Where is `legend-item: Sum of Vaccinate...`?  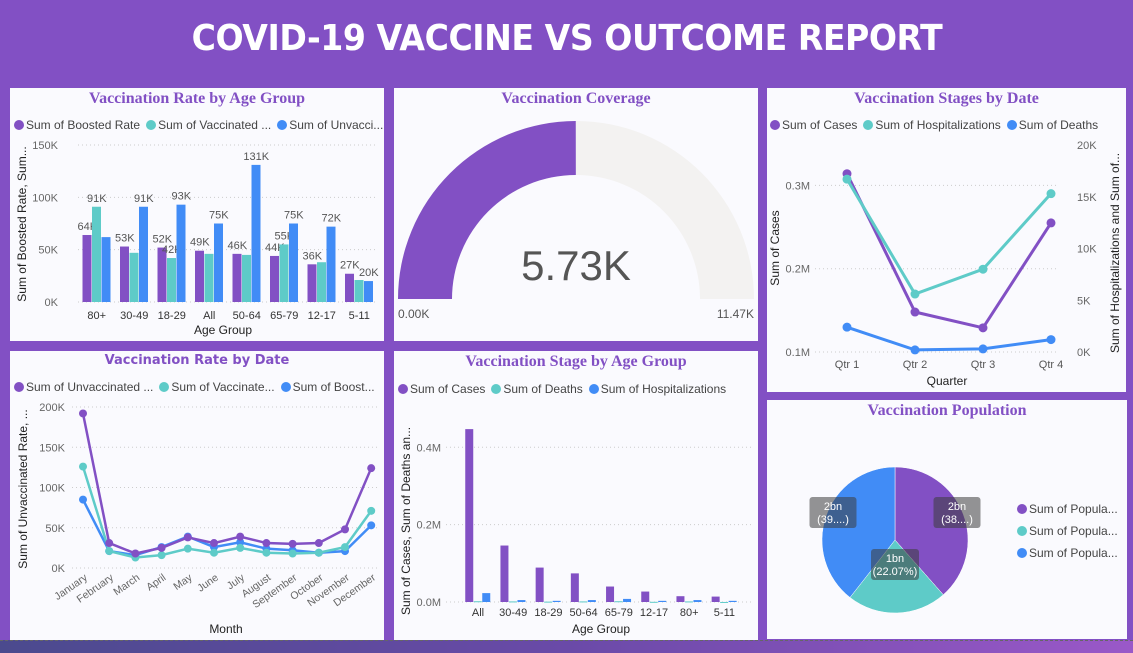
legend-item: Sum of Vaccinate... is located at coordinates (217, 387).